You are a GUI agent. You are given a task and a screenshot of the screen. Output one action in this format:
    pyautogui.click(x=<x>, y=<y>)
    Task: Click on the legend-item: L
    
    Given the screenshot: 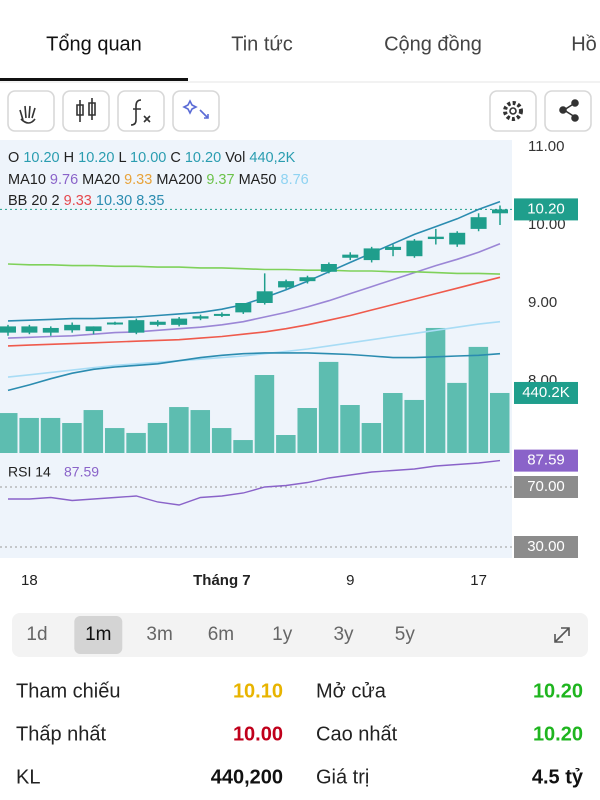 What is the action you would take?
    pyautogui.click(x=124, y=158)
    